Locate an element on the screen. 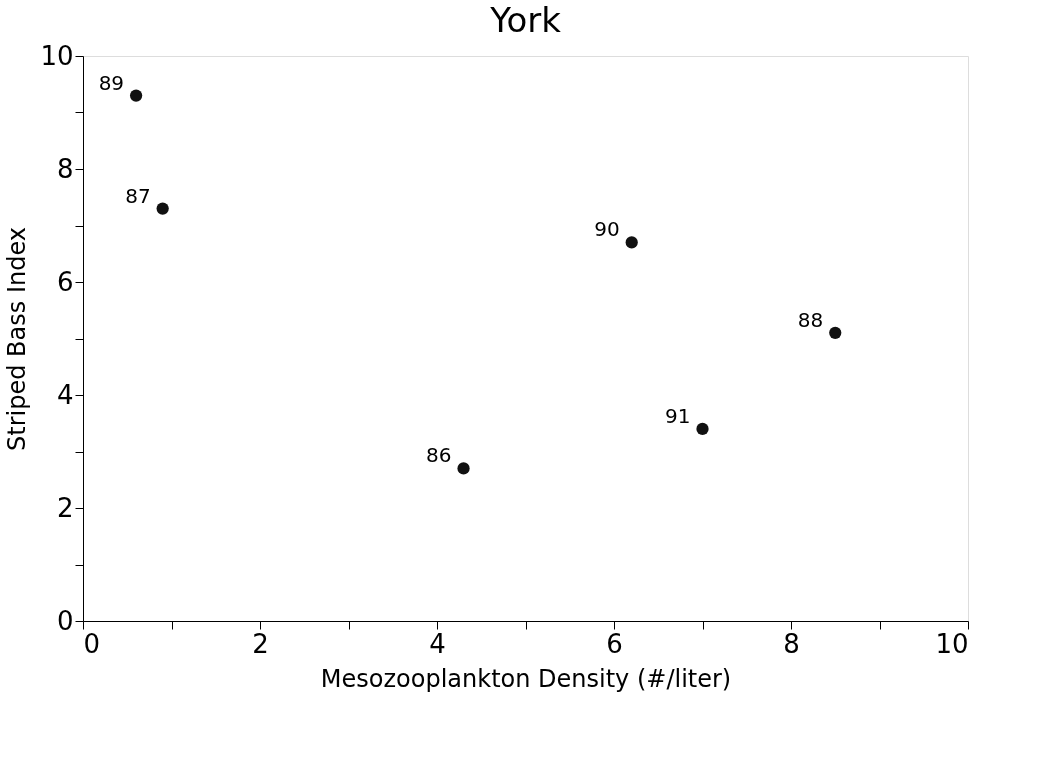  x-tick-label: 4 is located at coordinates (437, 643).